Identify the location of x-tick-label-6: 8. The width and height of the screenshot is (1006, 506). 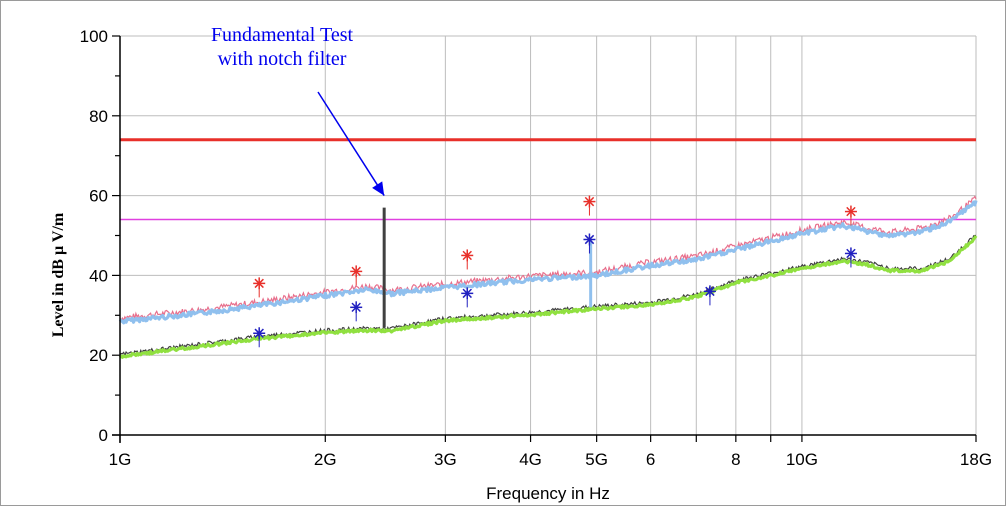
(735, 459).